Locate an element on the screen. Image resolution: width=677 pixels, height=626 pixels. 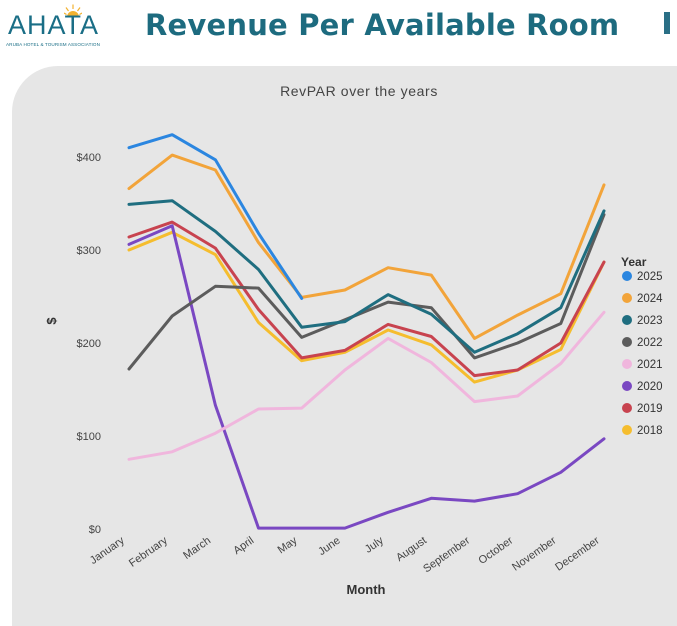
legend-label-2022: 2022 is located at coordinates (650, 343).